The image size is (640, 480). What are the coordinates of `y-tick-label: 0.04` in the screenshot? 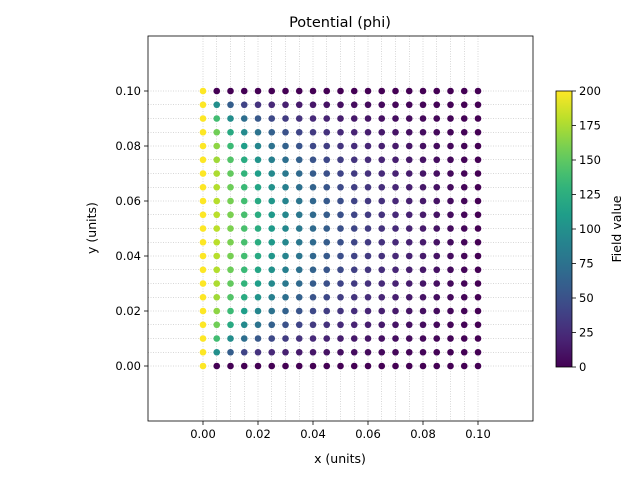 It's located at (128, 256).